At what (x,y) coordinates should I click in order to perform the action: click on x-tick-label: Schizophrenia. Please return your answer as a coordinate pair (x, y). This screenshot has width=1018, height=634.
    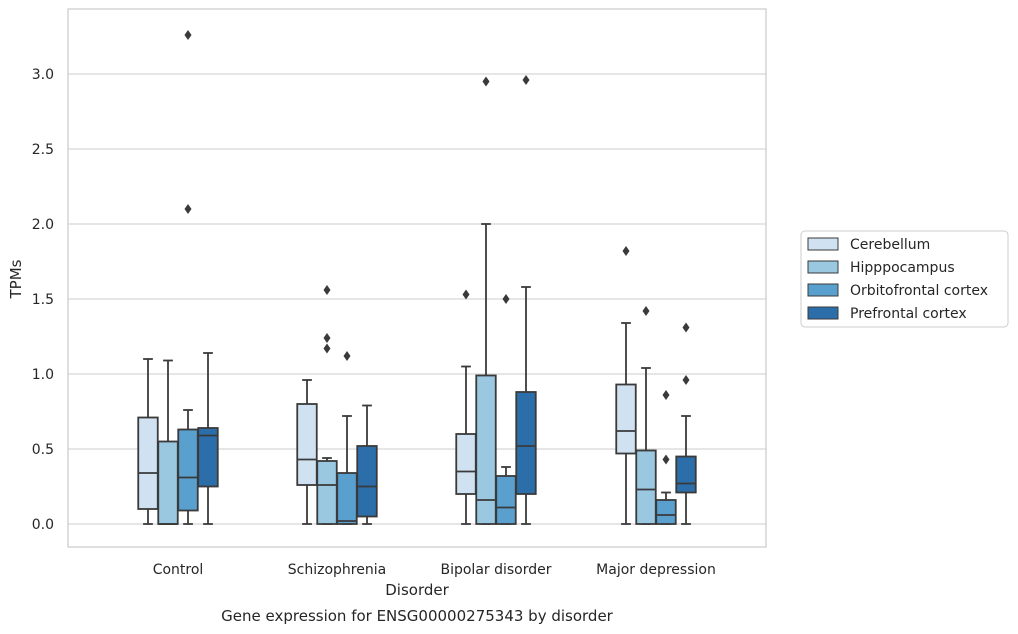
    Looking at the image, I should click on (337, 570).